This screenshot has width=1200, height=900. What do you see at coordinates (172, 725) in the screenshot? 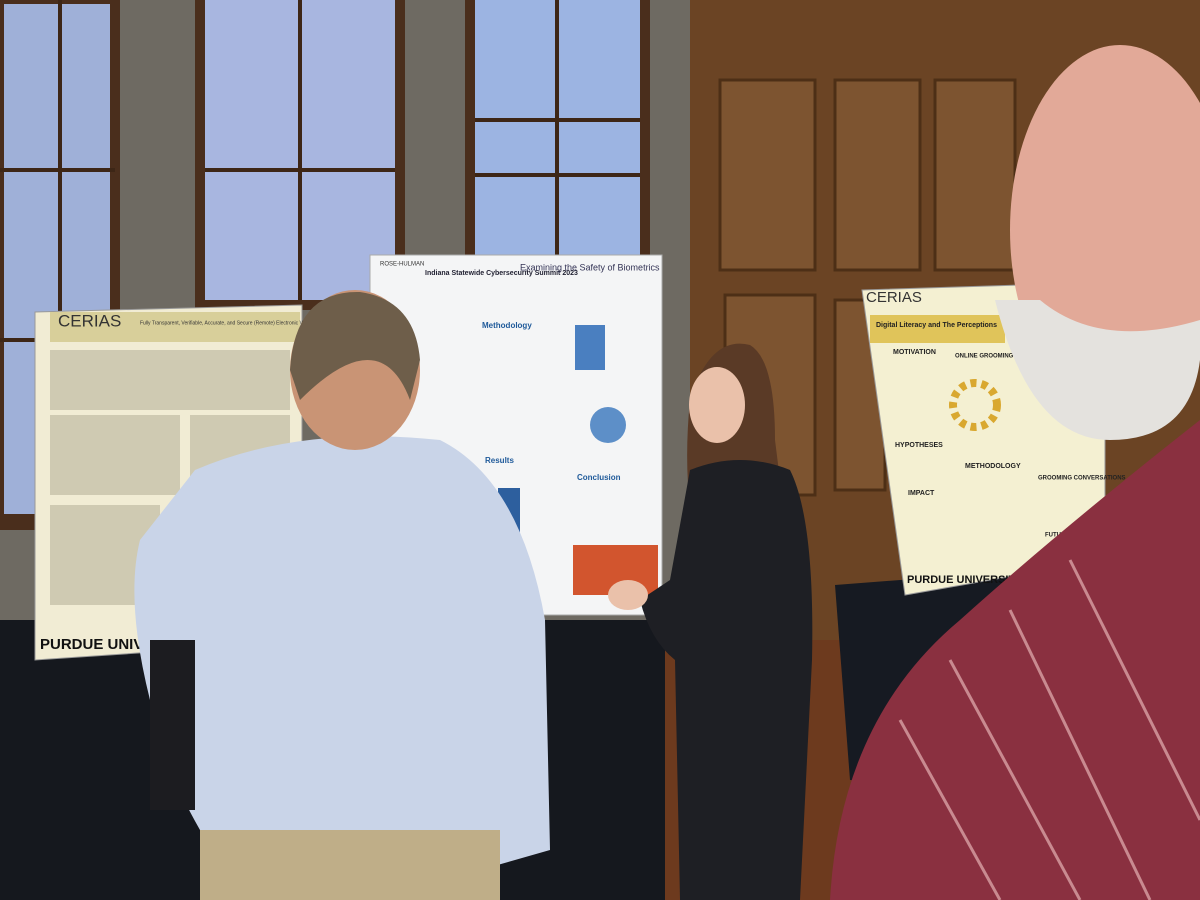
I see `folder` at bounding box center [172, 725].